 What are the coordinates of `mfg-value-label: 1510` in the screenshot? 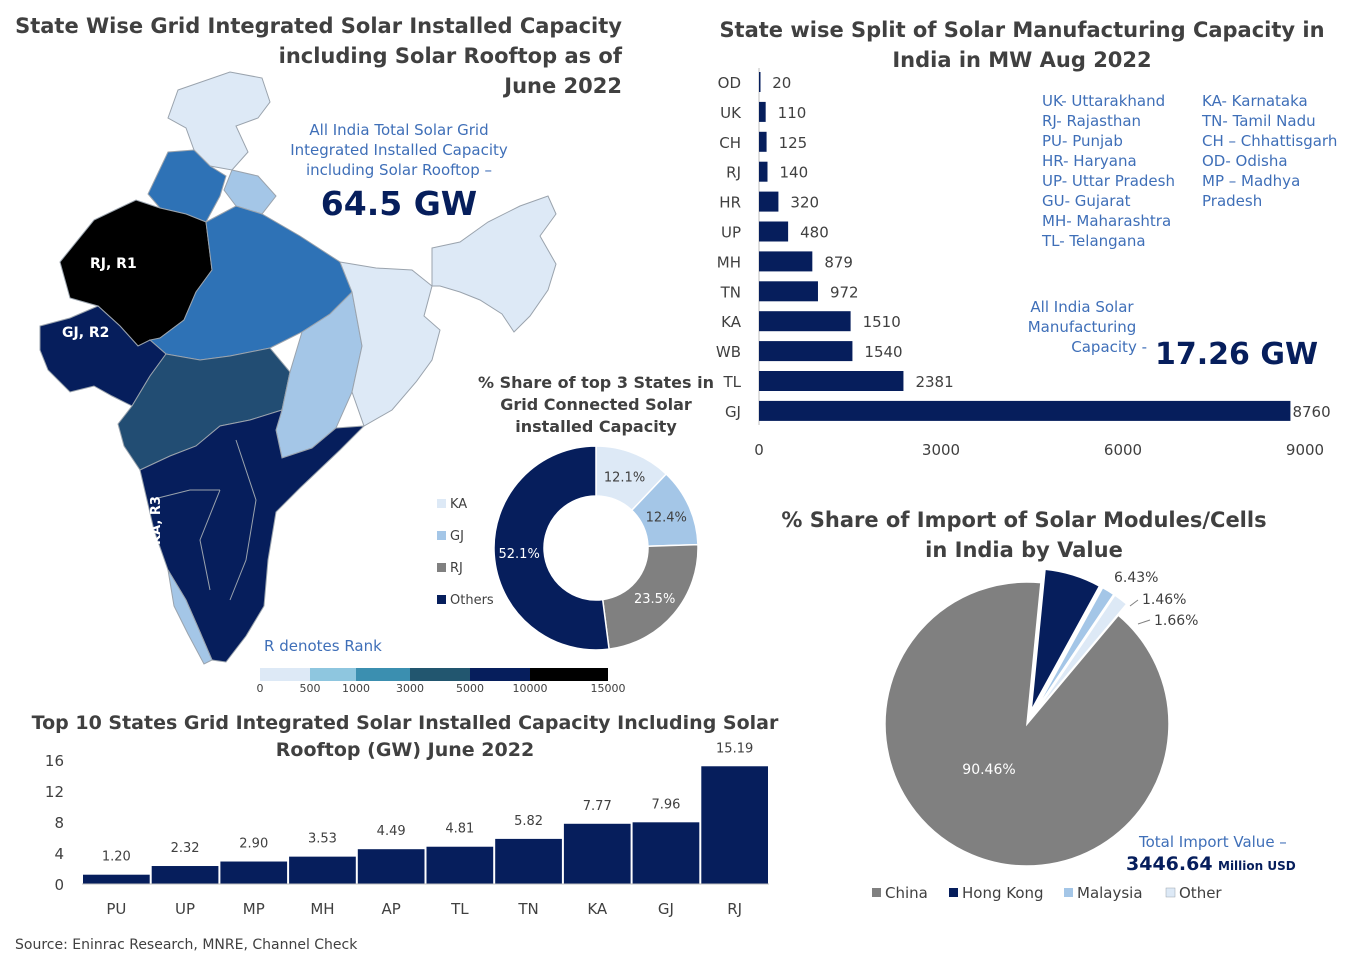 It's located at (882, 322).